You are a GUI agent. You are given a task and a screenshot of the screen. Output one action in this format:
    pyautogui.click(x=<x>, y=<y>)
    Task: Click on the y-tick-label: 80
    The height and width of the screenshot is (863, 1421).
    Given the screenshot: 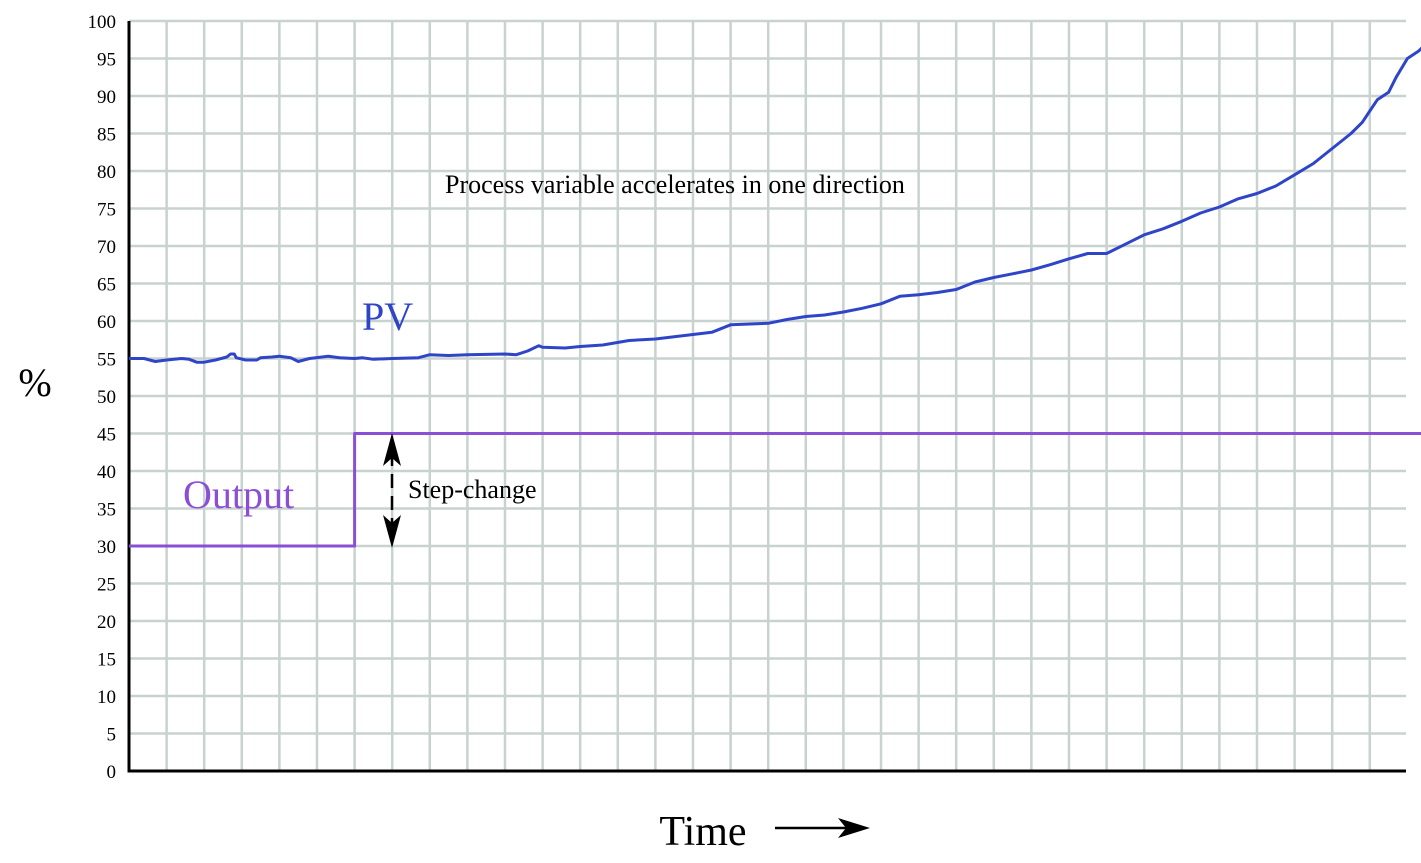 What is the action you would take?
    pyautogui.click(x=106, y=172)
    